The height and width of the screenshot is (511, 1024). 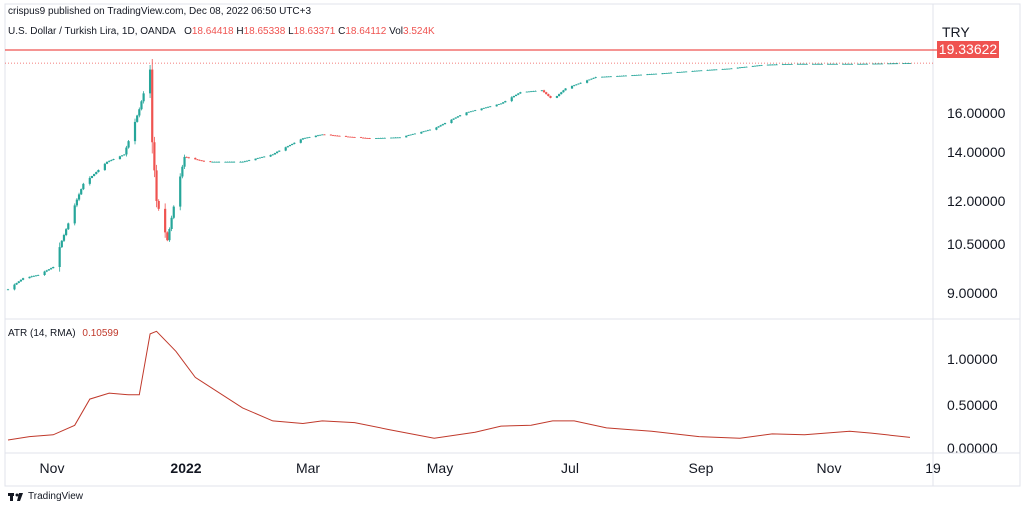 I want to click on x-tick-label: 2022, so click(x=186, y=468).